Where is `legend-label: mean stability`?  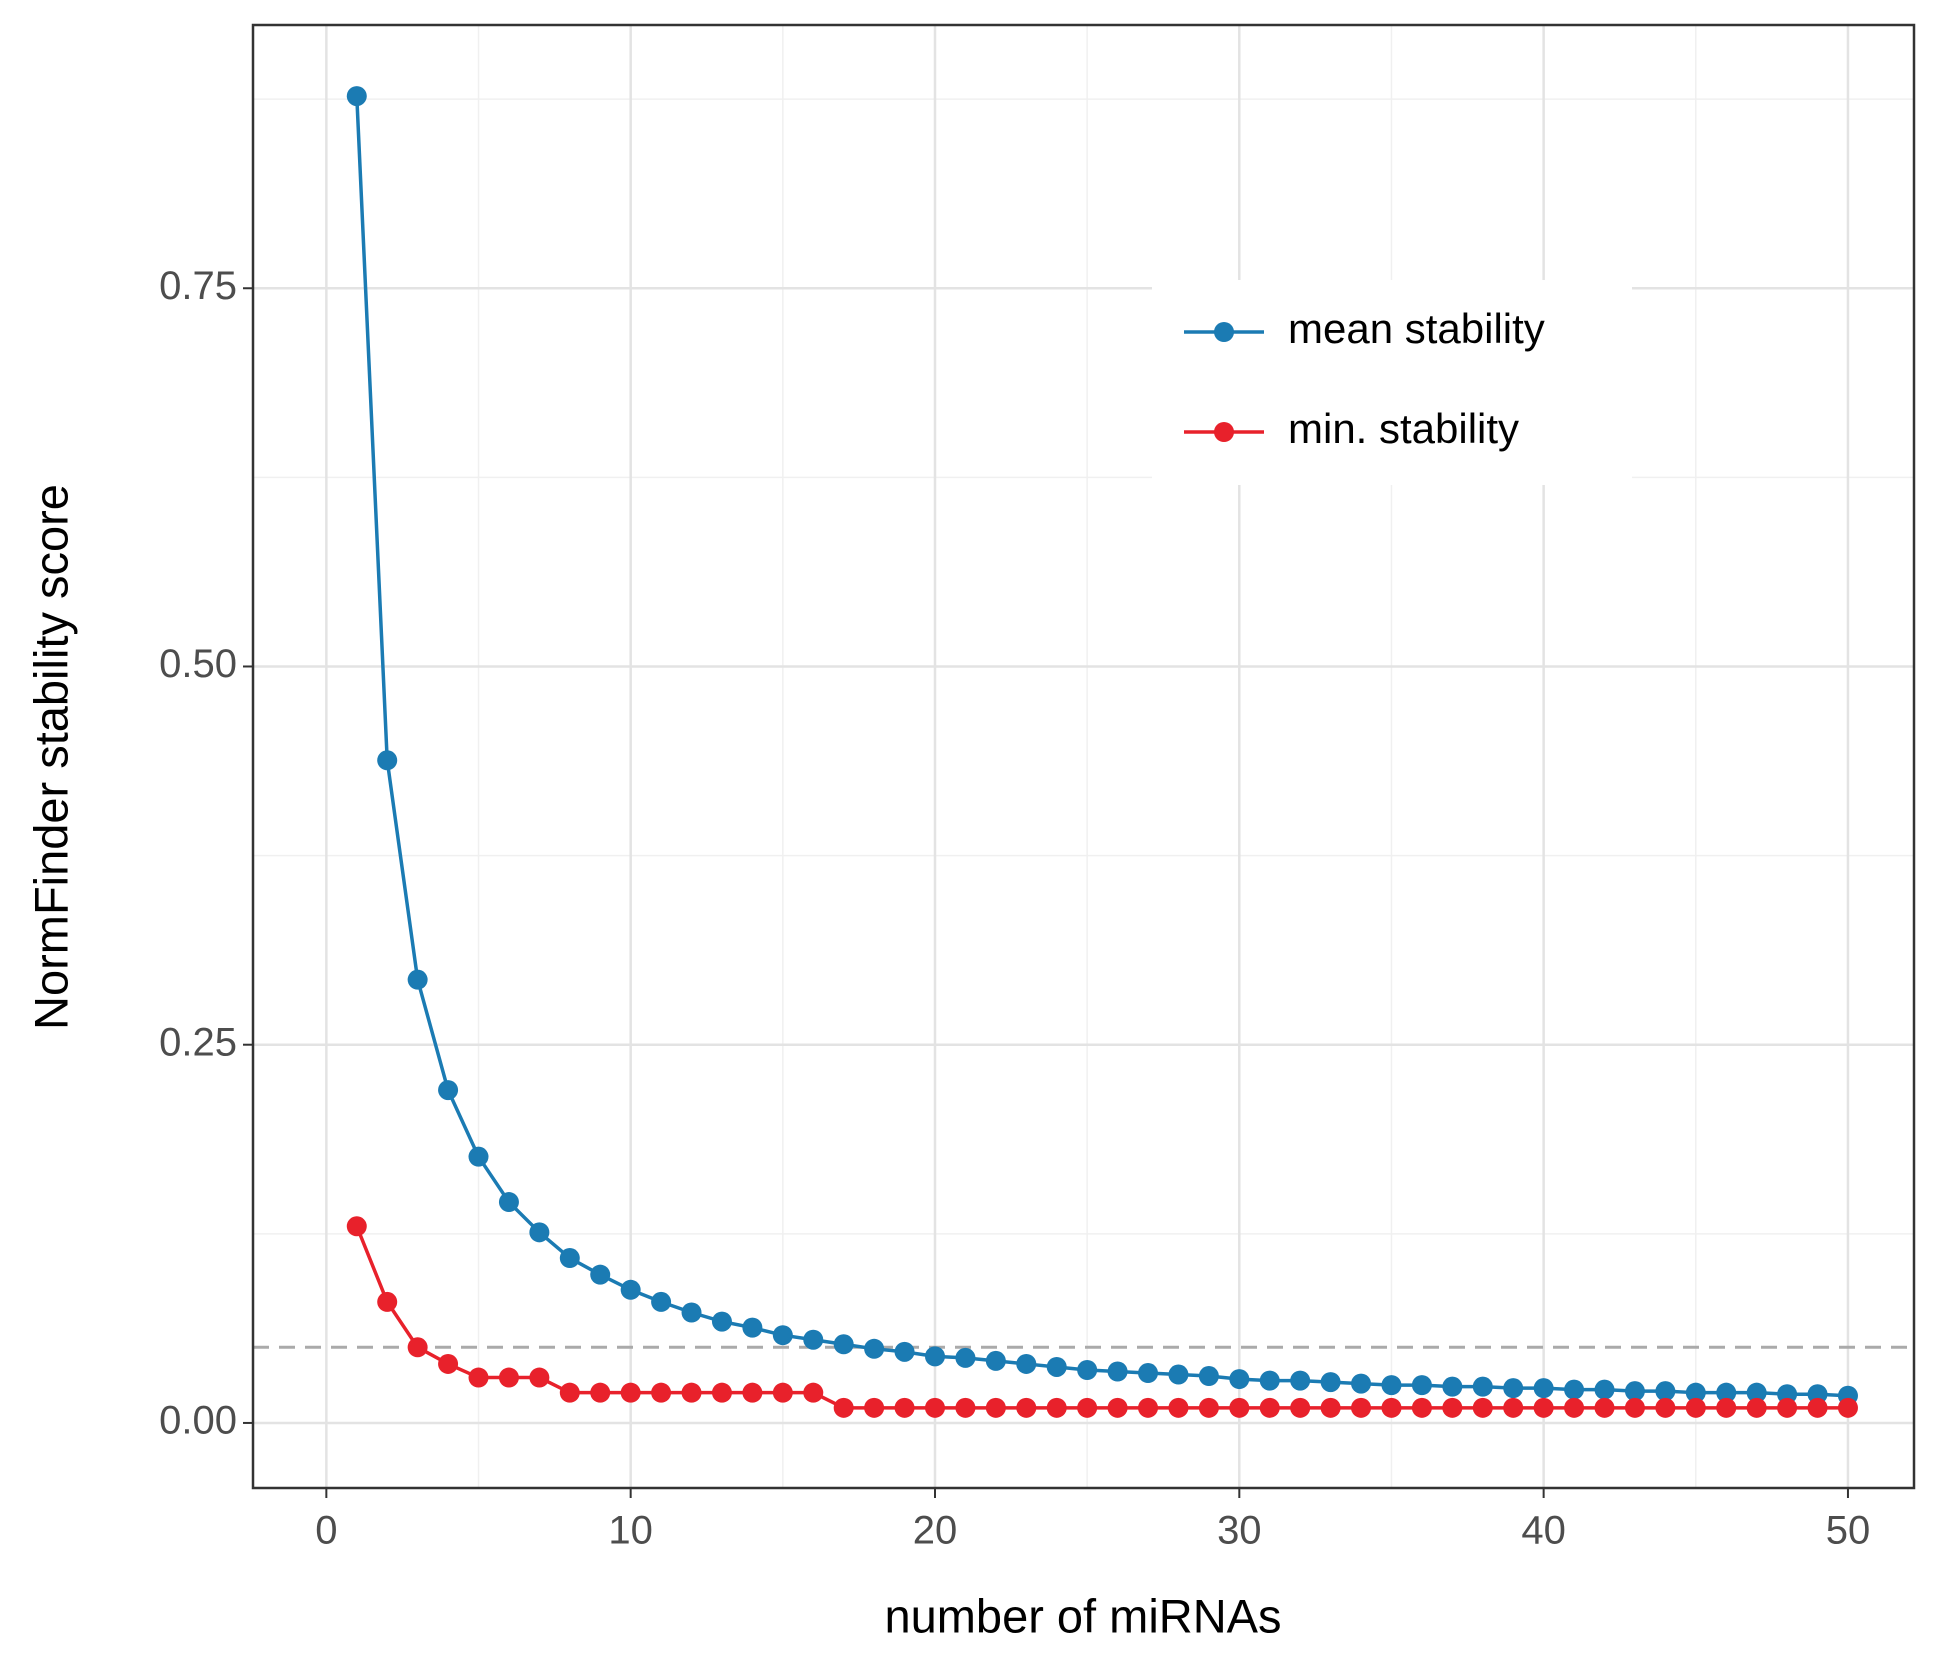 legend-label: mean stability is located at coordinates (1416, 328).